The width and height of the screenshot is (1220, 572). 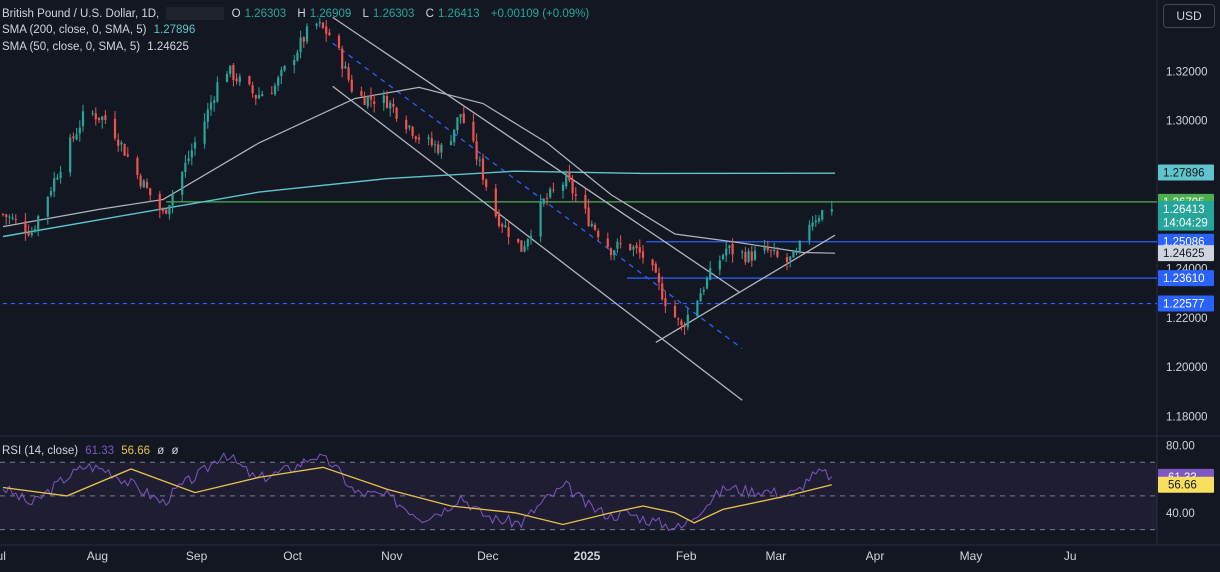 What do you see at coordinates (175, 451) in the screenshot?
I see `rsi-na-2: ø` at bounding box center [175, 451].